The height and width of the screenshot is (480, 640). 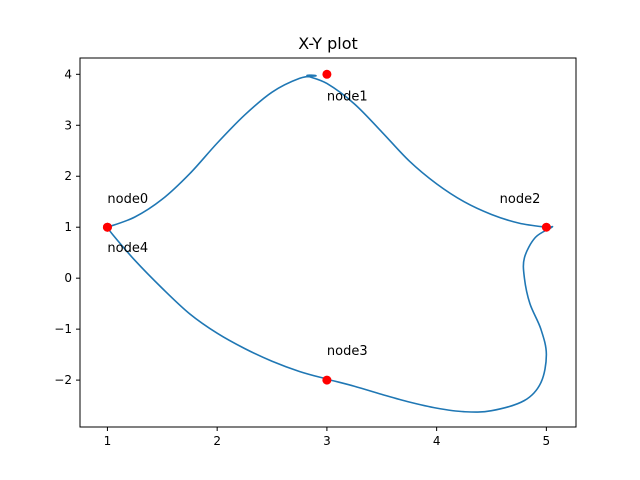 I want to click on node-marker-node1, so click(x=327, y=74).